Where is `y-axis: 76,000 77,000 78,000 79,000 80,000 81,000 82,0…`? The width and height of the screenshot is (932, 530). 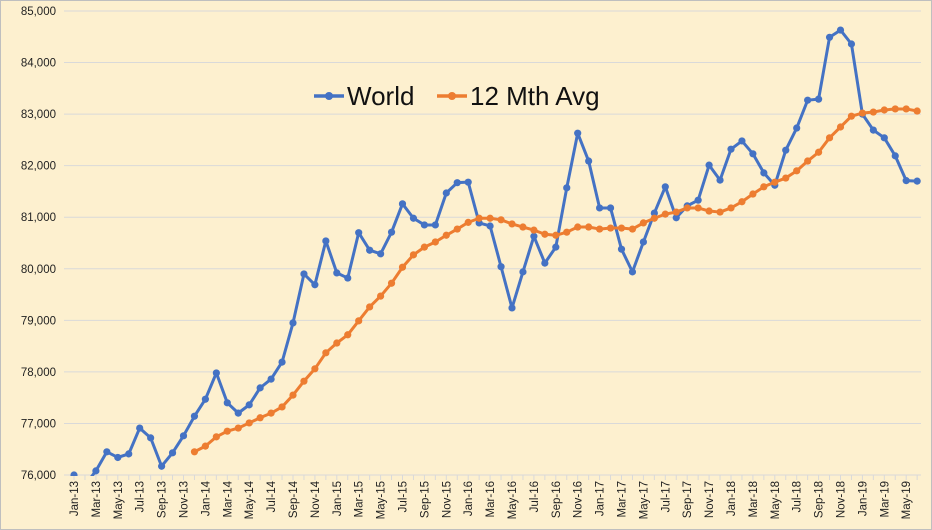 y-axis: 76,000 77,000 78,000 79,000 80,000 81,000 82,0… is located at coordinates (38, 244).